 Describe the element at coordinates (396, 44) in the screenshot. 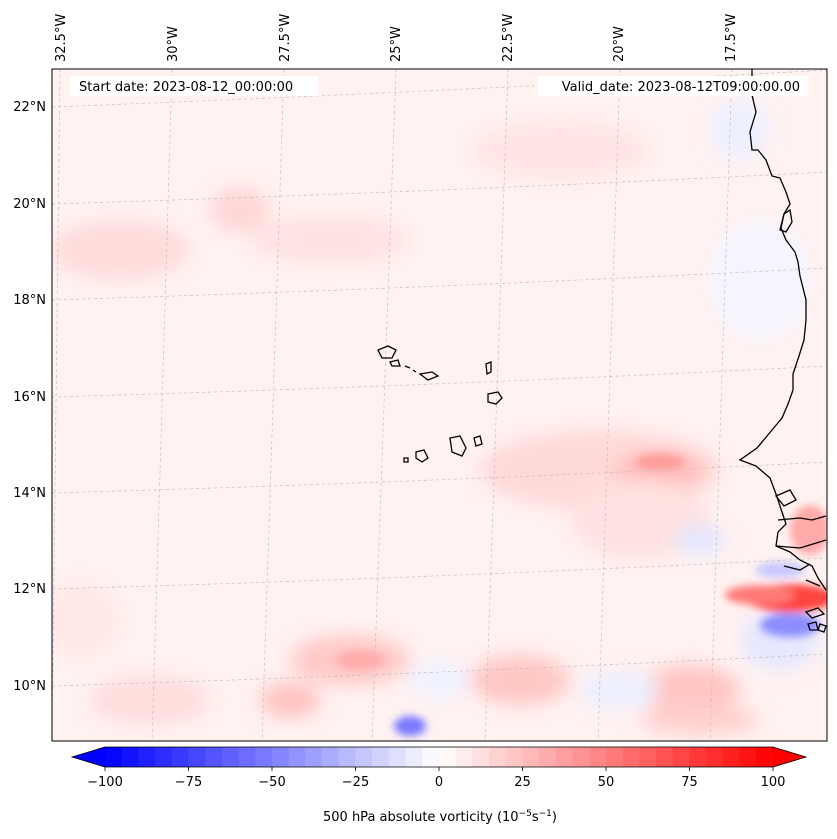

I see `lon-label: 25°W` at that location.